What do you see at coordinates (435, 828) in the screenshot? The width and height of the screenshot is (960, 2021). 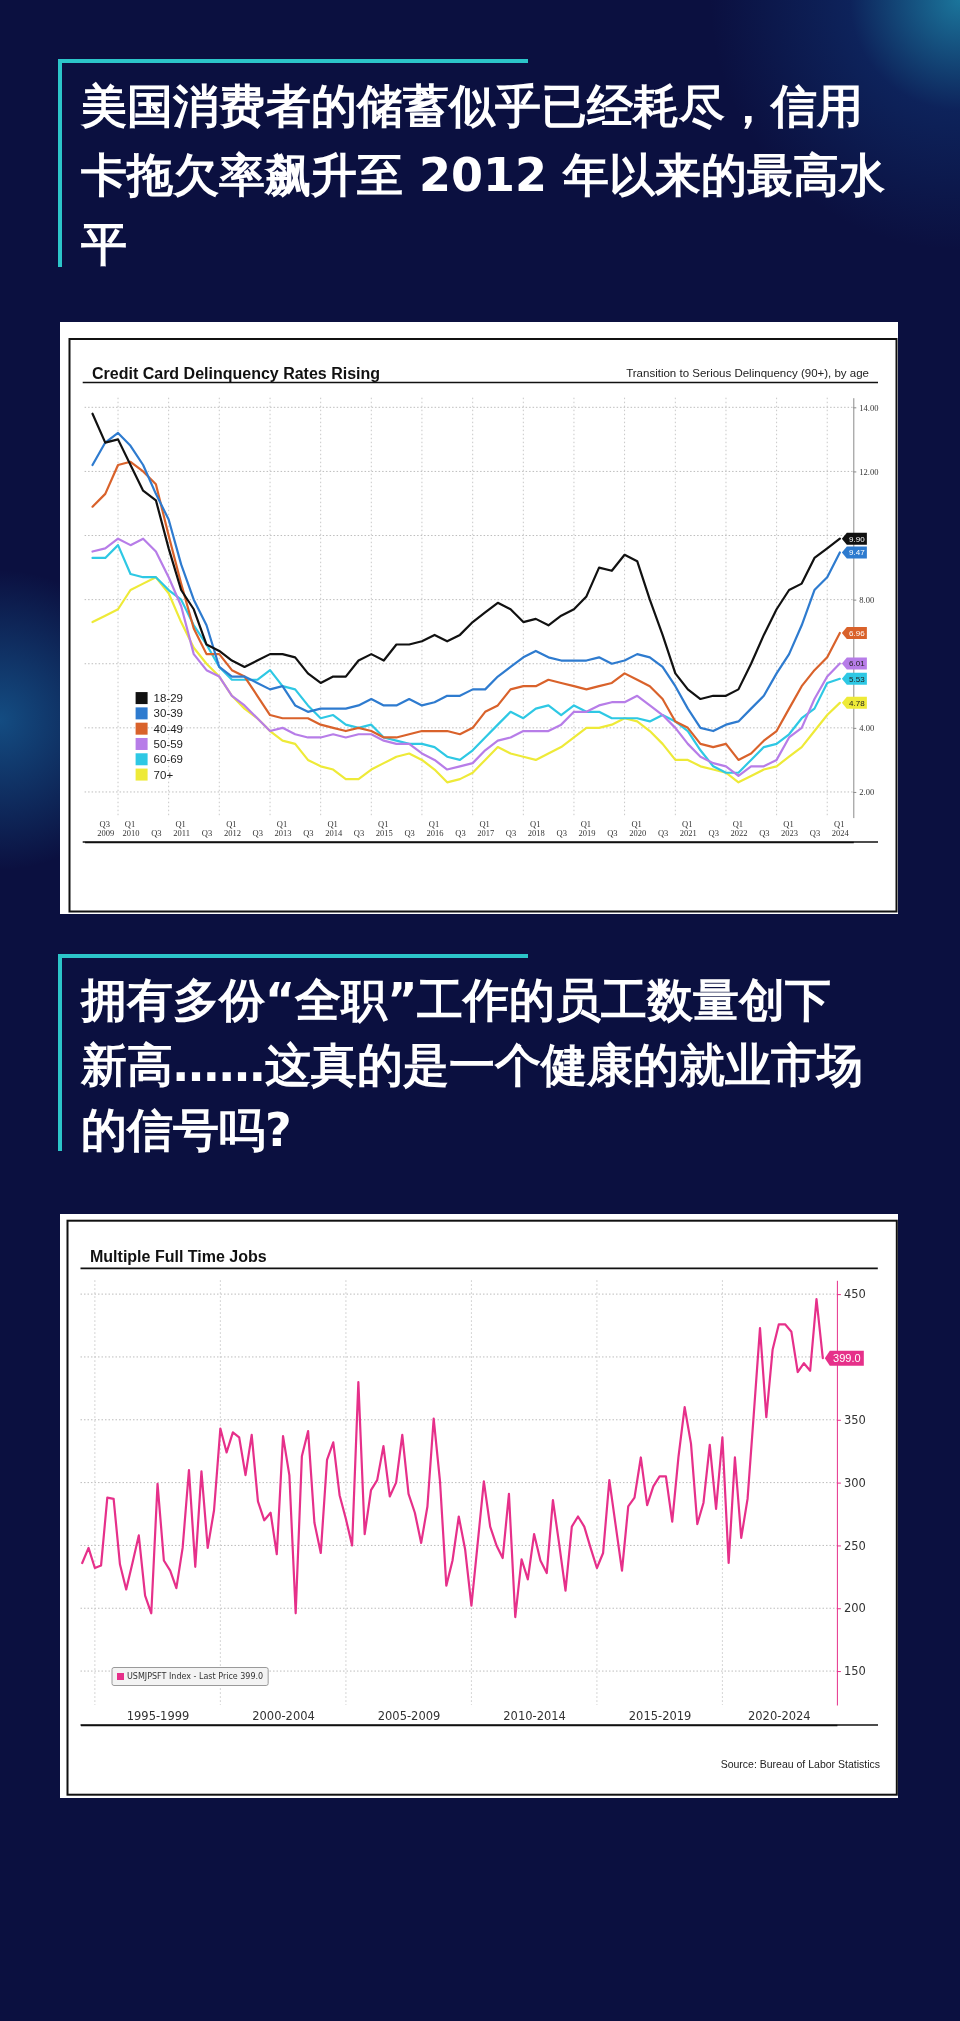 I see `x-tick-label: Q1 2016` at bounding box center [435, 828].